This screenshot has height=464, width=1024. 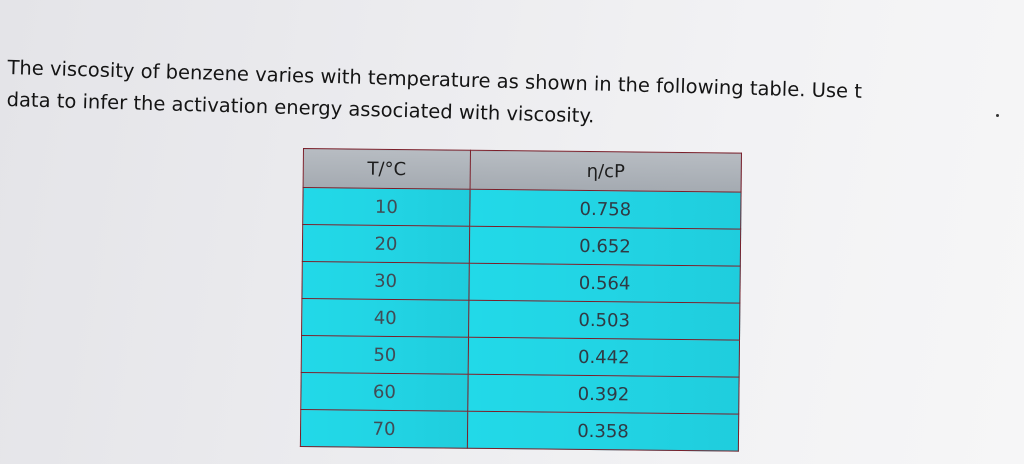 I want to click on header-temperature: T/°C, so click(x=387, y=169).